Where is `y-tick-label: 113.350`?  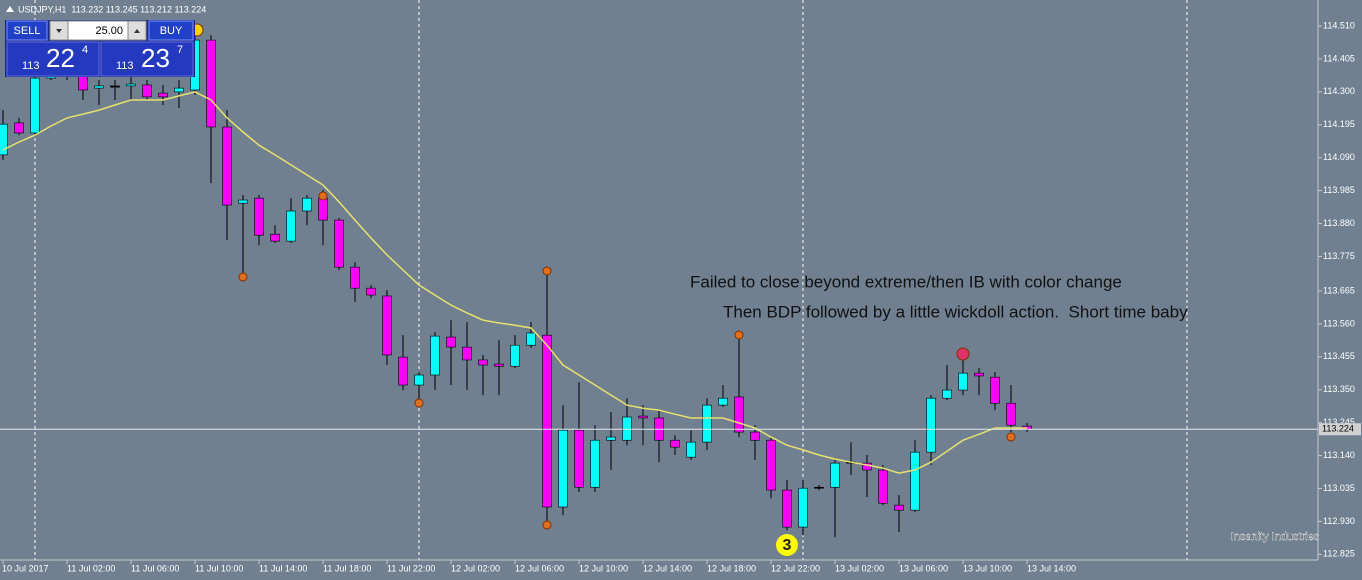 y-tick-label: 113.350 is located at coordinates (1339, 389).